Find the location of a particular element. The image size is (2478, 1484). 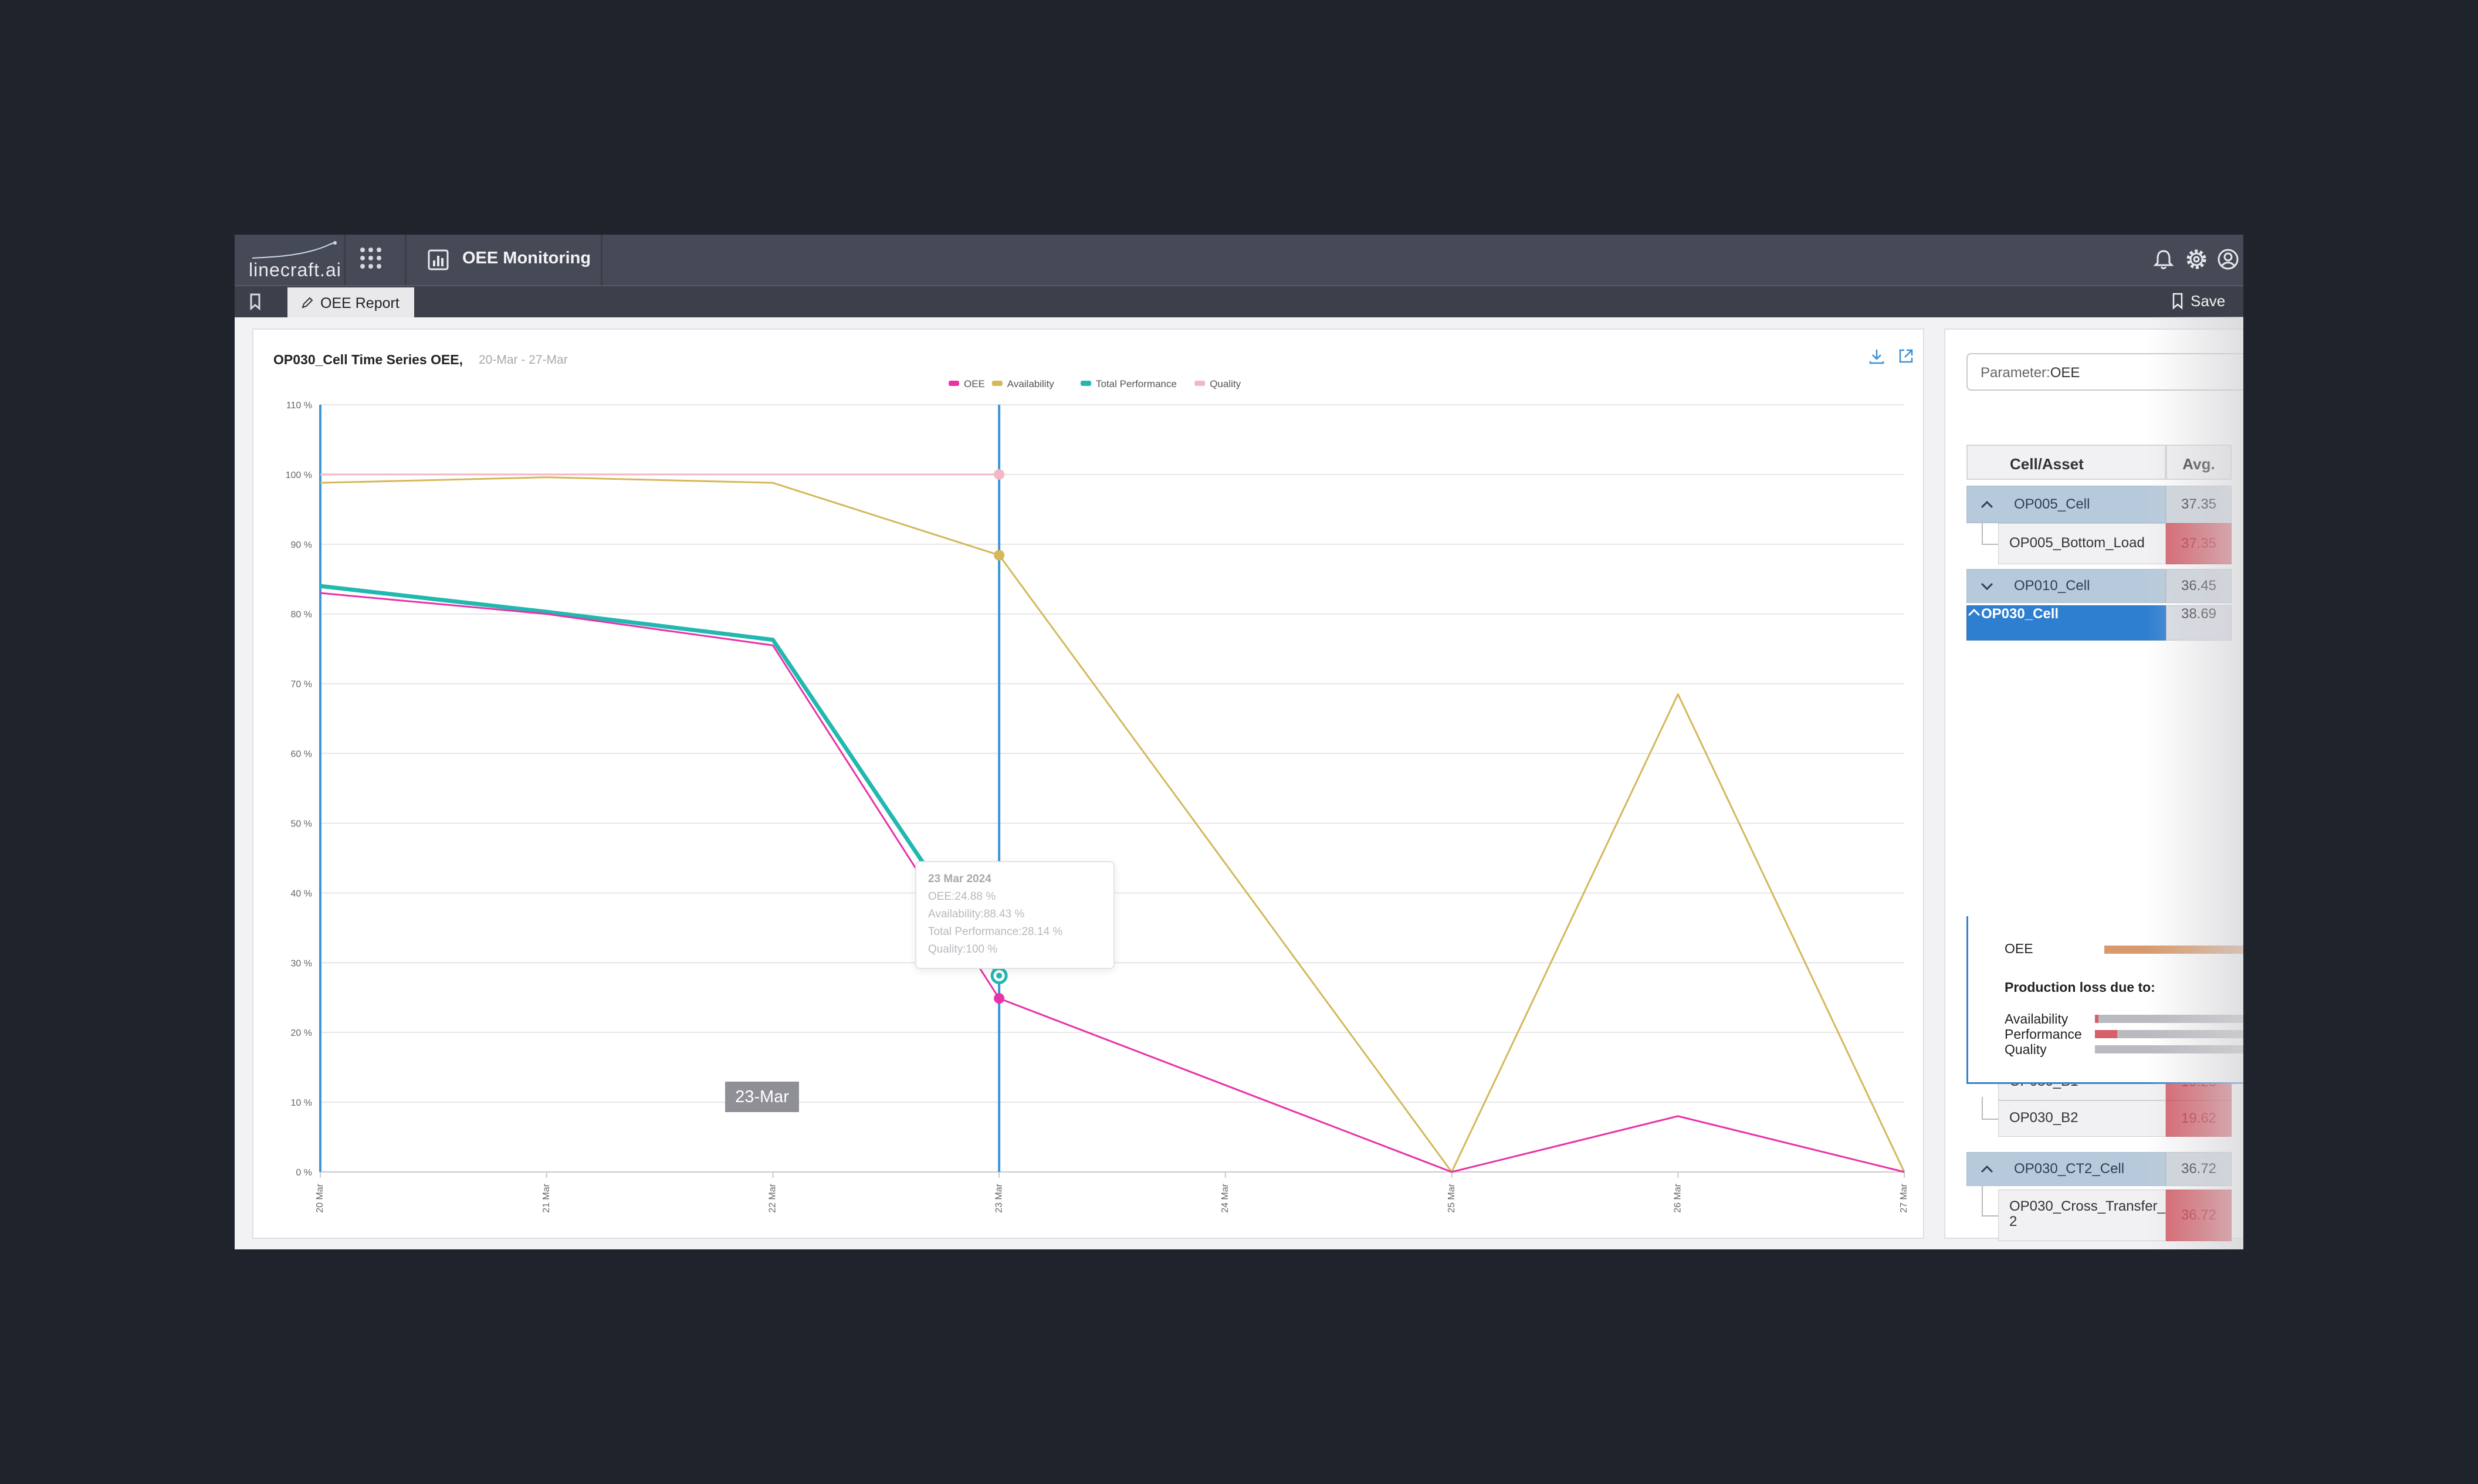

bookmark-save-icon is located at coordinates (2177, 302).